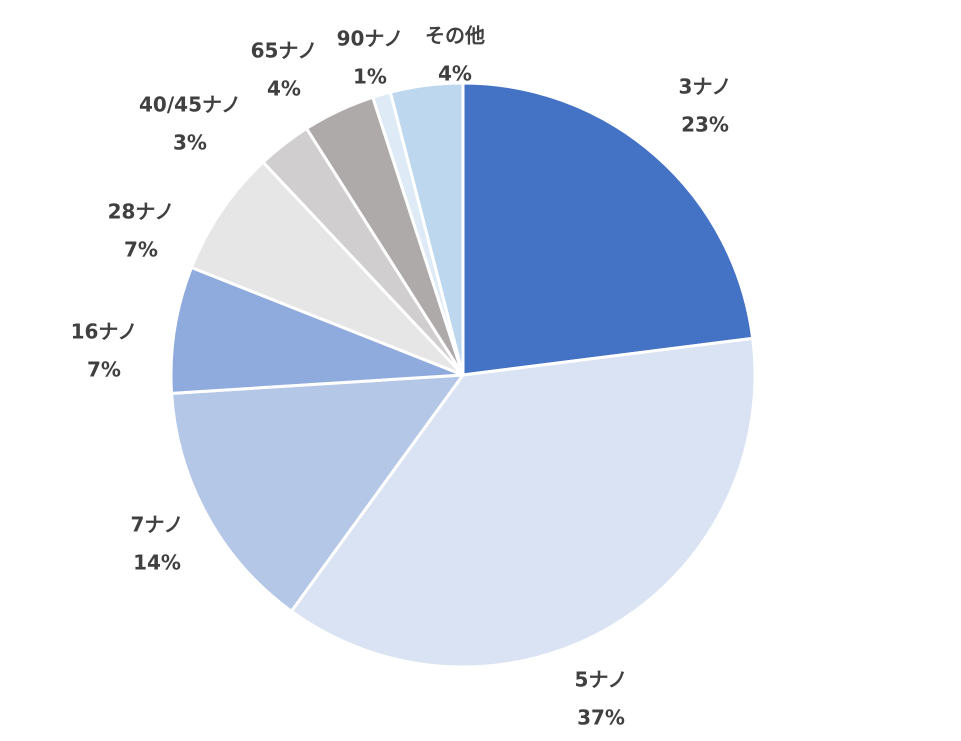 The width and height of the screenshot is (961, 741). I want to click on slice-category-label: 65ナノ, so click(284, 51).